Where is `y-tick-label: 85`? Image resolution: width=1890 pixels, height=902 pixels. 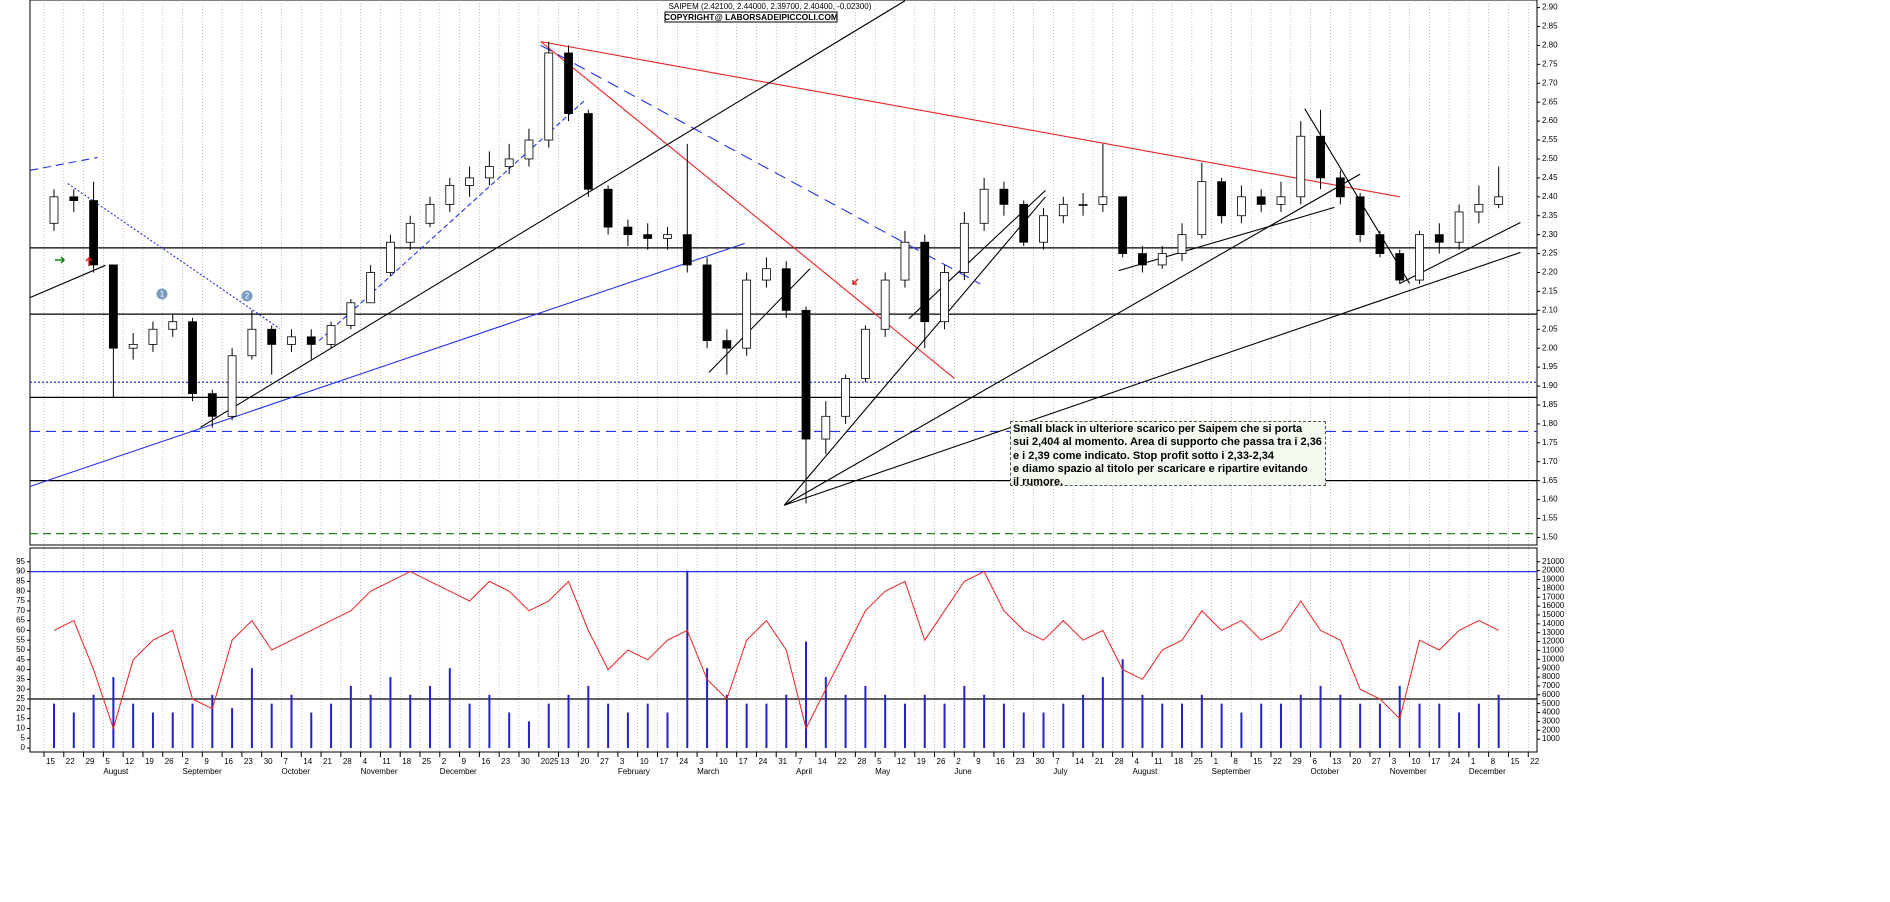
y-tick-label: 85 is located at coordinates (20, 581).